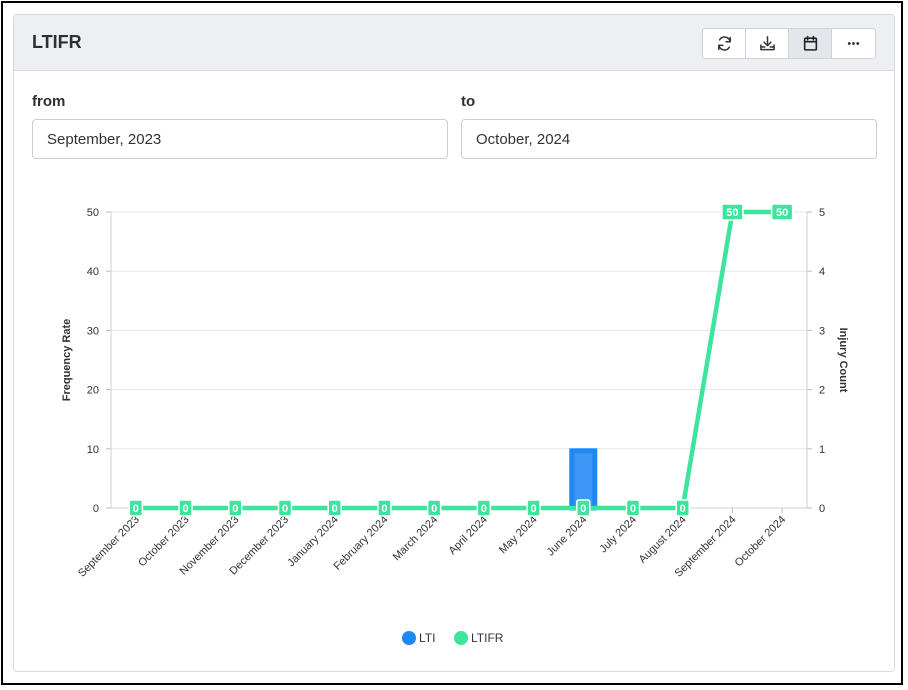  Describe the element at coordinates (663, 540) in the screenshot. I see `x-tick-label: August 2024` at that location.